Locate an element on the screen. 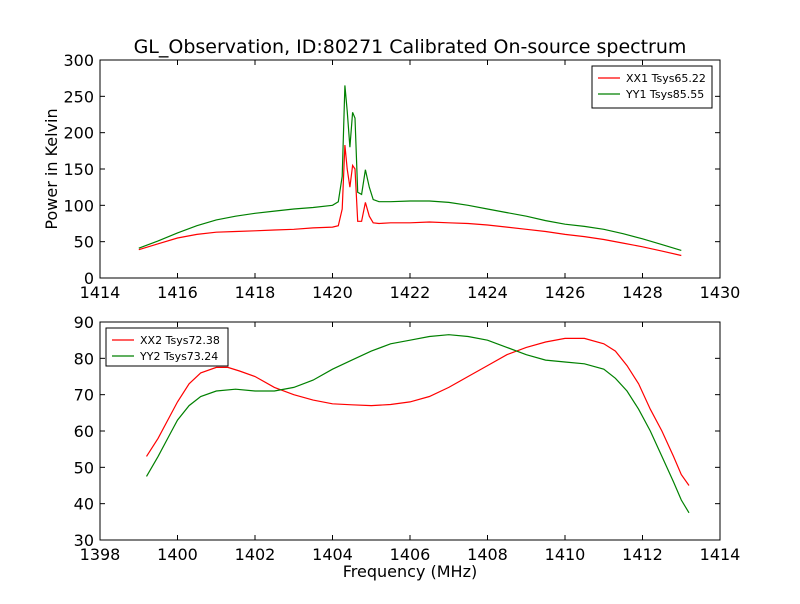  x-tick-label: 1422 is located at coordinates (410, 292).